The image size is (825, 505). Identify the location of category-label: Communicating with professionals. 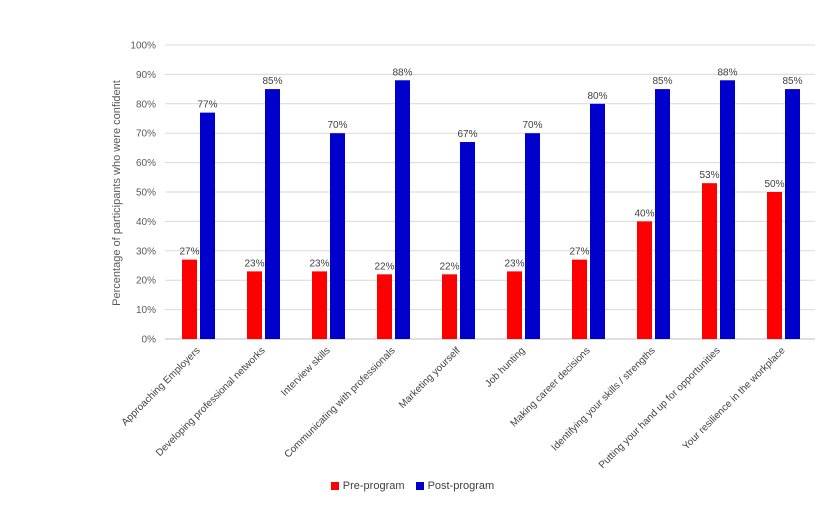
(340, 402).